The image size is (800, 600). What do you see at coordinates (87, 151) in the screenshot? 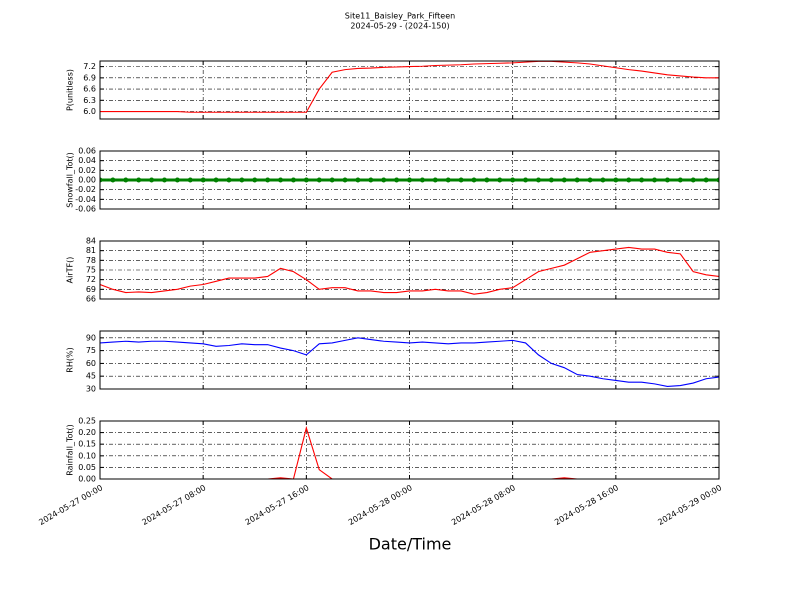
I see `y-tick-label: 0.06` at bounding box center [87, 151].